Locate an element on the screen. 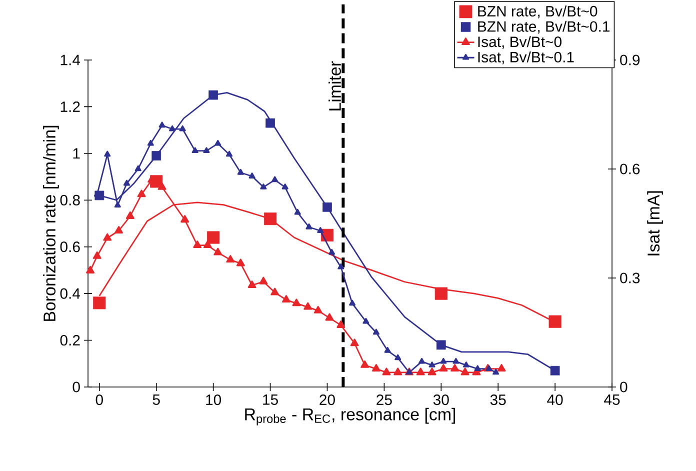  x-tick-label: 0 is located at coordinates (99, 400).